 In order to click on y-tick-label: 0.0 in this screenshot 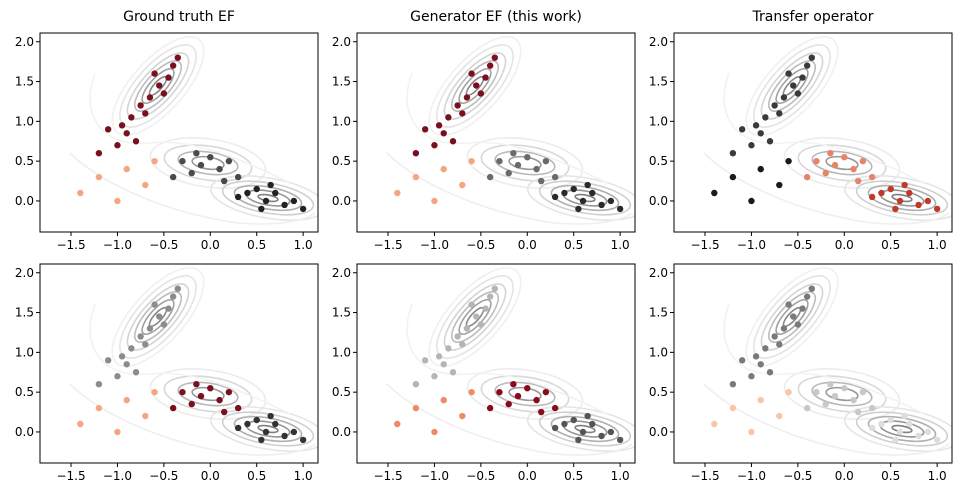, I will do `click(341, 432)`.